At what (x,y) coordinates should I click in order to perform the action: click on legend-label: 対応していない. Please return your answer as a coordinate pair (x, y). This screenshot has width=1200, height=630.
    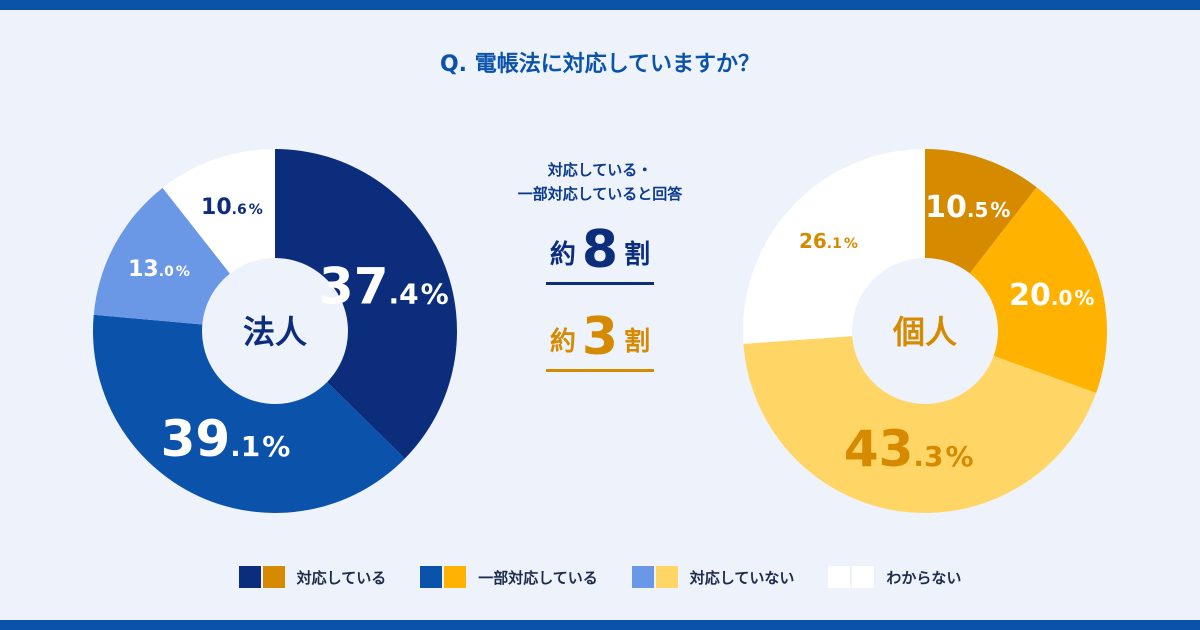
    Looking at the image, I should click on (742, 577).